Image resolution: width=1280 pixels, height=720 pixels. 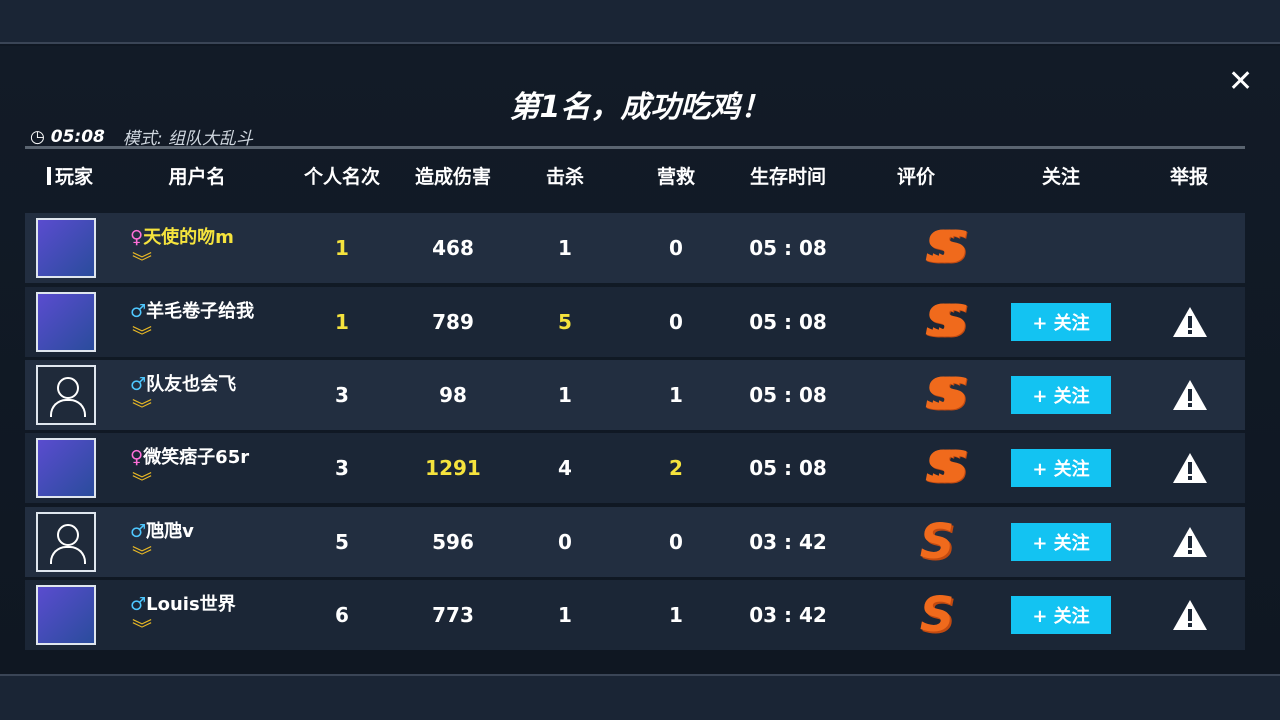 What do you see at coordinates (1189, 177) in the screenshot?
I see `column-header: 举报` at bounding box center [1189, 177].